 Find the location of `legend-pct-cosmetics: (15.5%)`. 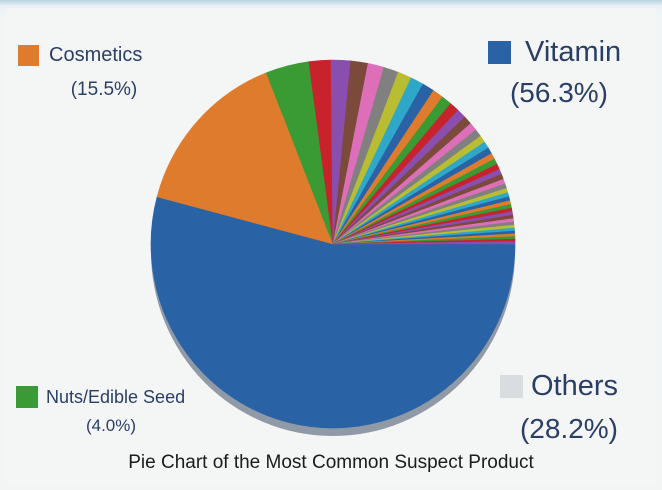

legend-pct-cosmetics: (15.5%) is located at coordinates (104, 89).